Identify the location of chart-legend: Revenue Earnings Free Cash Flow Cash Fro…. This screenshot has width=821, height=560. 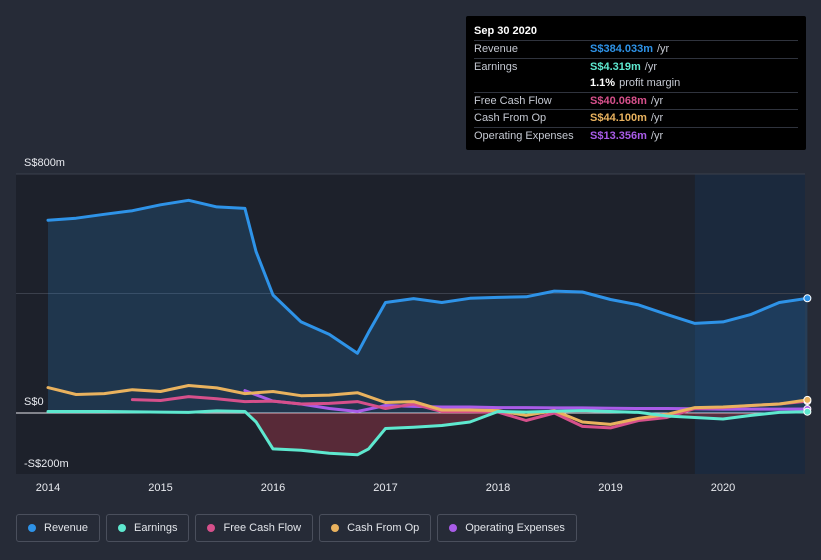
(296, 528).